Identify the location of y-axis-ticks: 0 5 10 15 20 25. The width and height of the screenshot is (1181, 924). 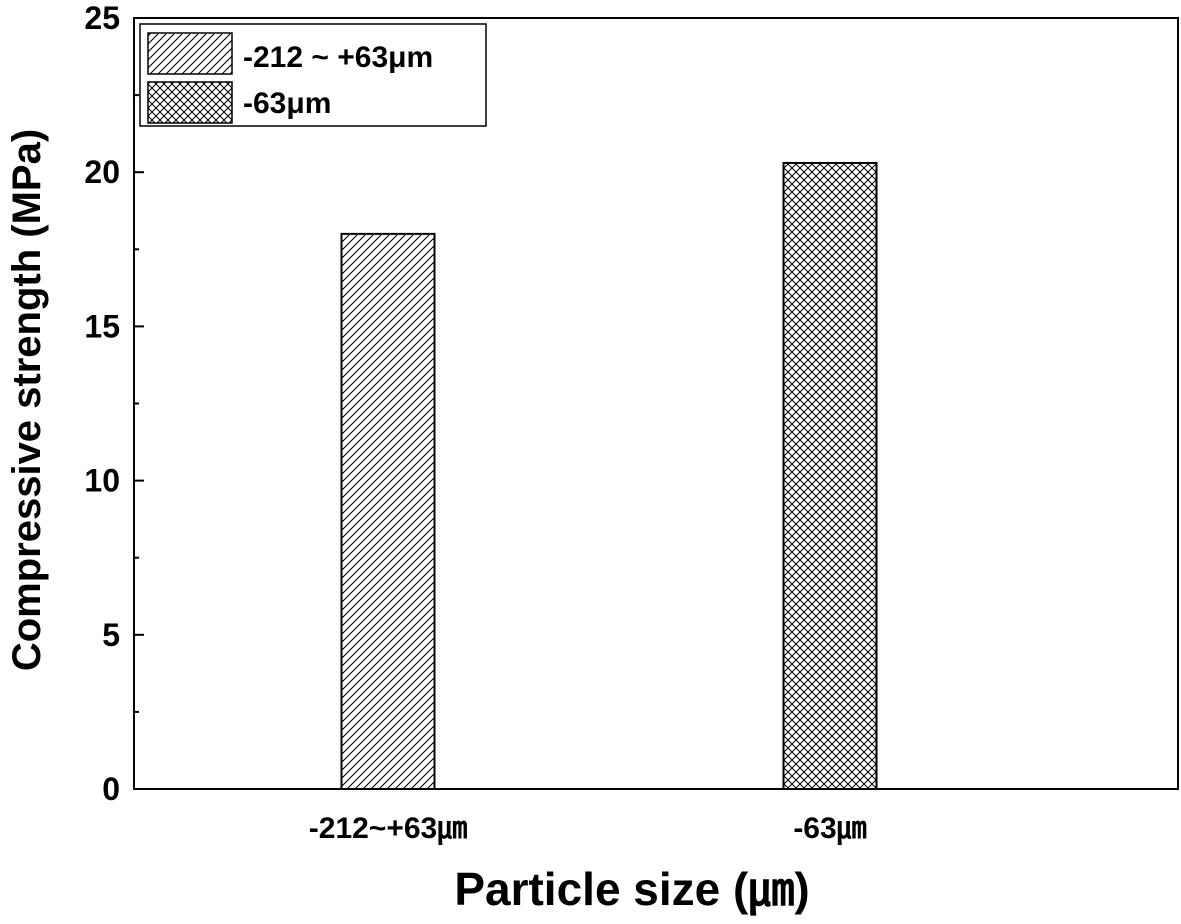
(114, 403).